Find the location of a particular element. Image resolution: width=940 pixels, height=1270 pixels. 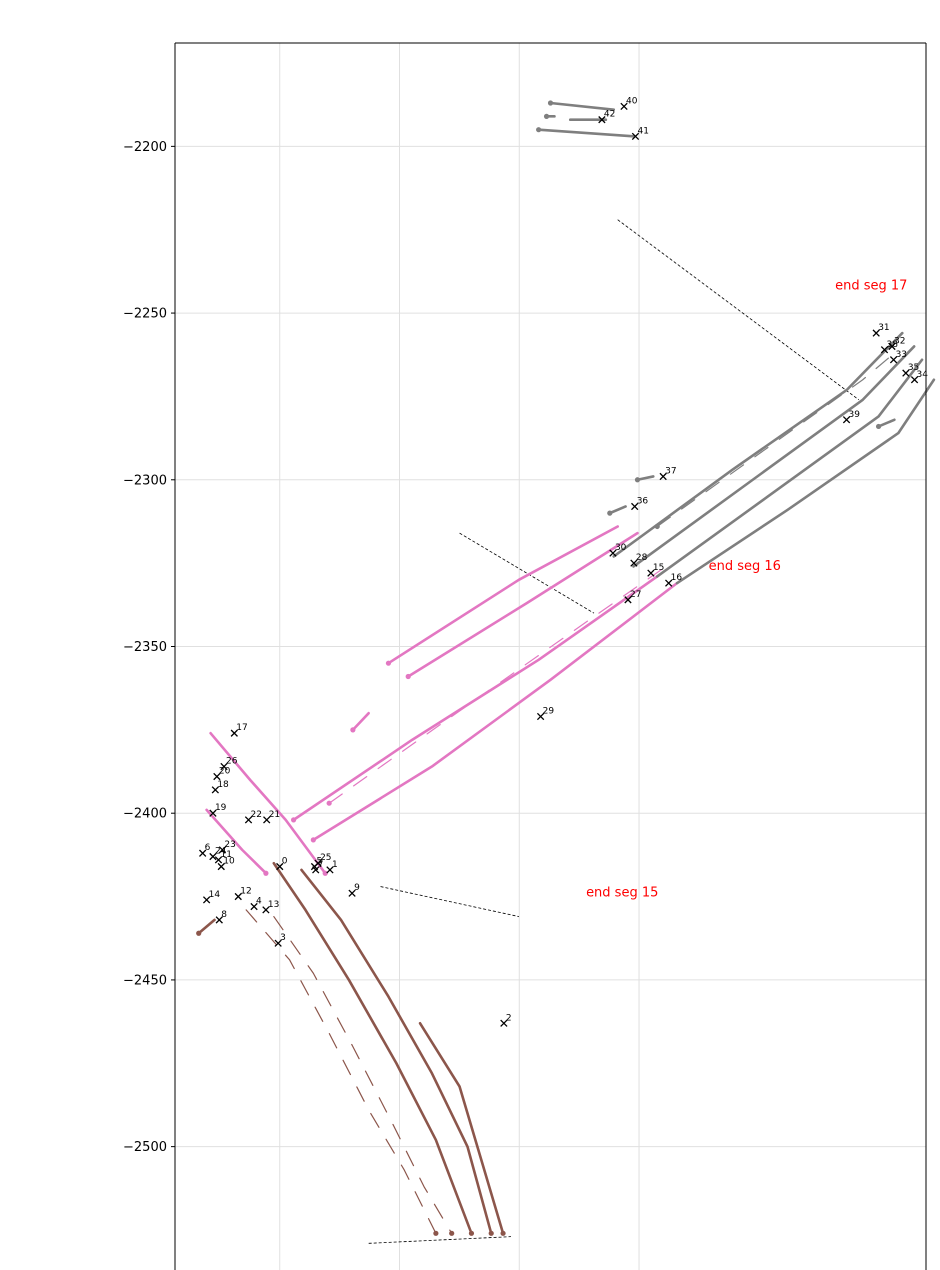

point-marker-label: 28 is located at coordinates (642, 558).